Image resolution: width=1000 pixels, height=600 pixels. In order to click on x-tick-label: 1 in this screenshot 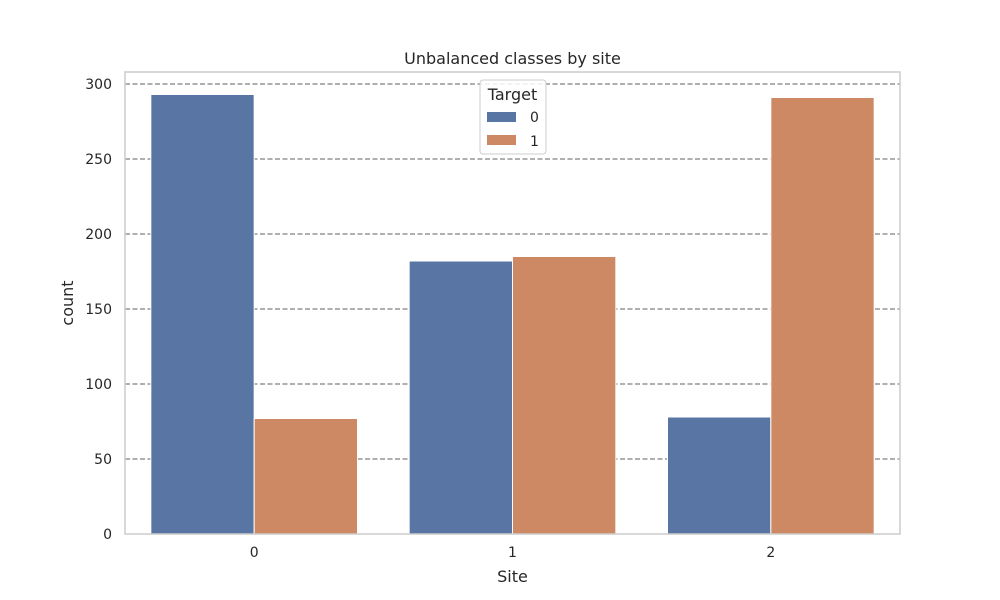, I will do `click(512, 553)`.